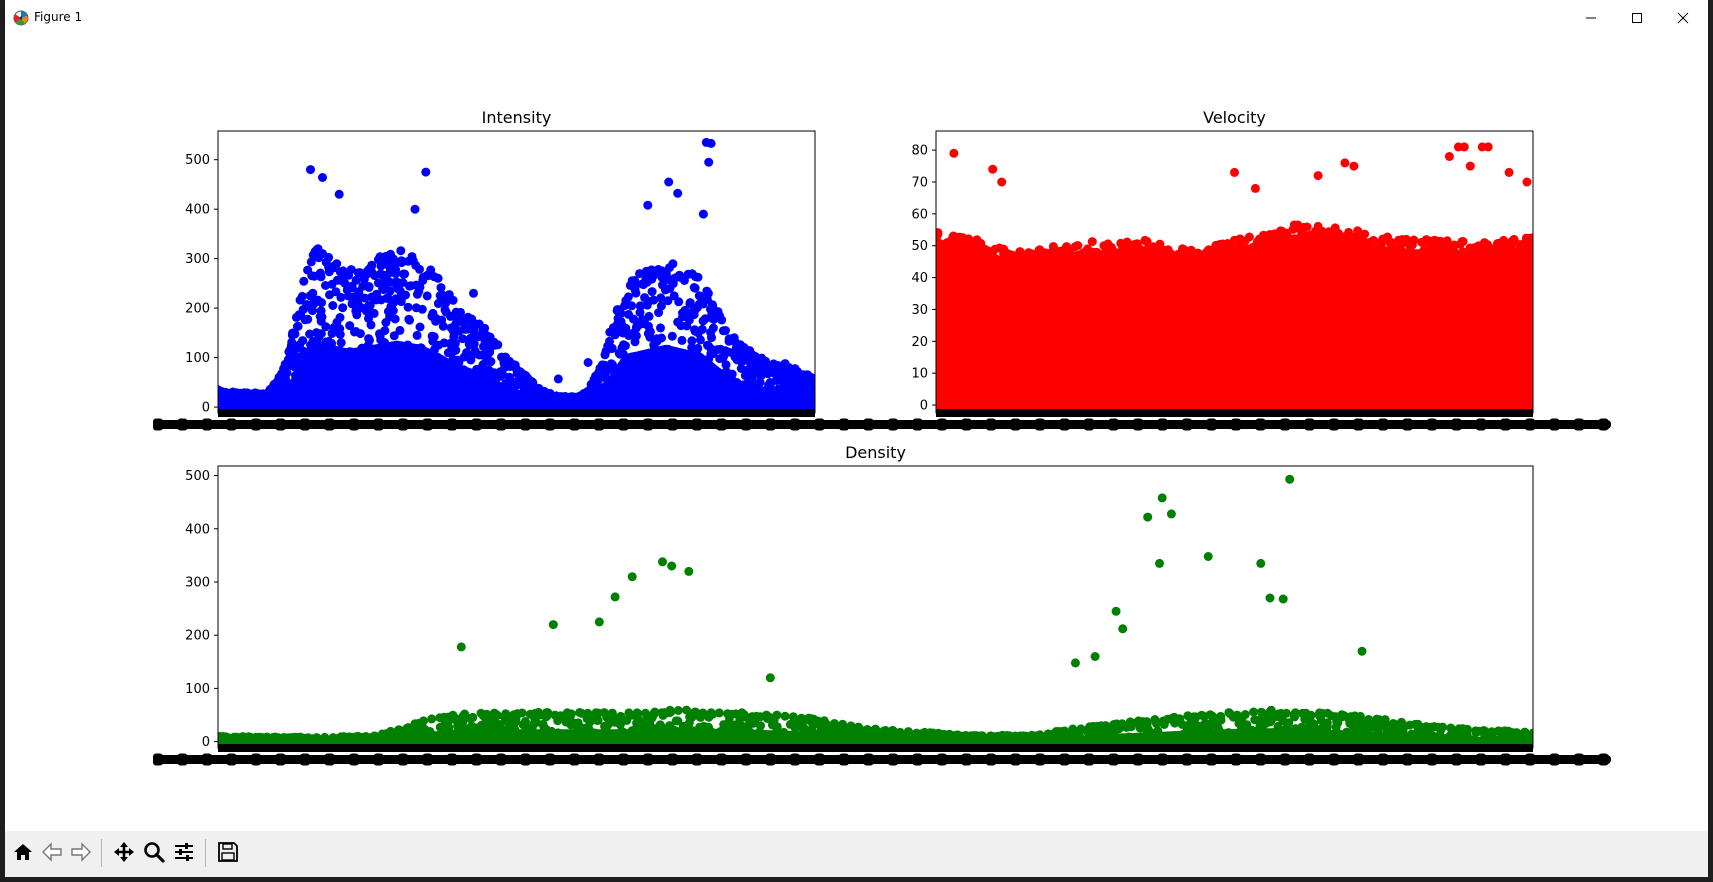 This screenshot has height=882, width=1713. Describe the element at coordinates (21, 18) in the screenshot. I see `matplotlib-logo-icon` at that location.